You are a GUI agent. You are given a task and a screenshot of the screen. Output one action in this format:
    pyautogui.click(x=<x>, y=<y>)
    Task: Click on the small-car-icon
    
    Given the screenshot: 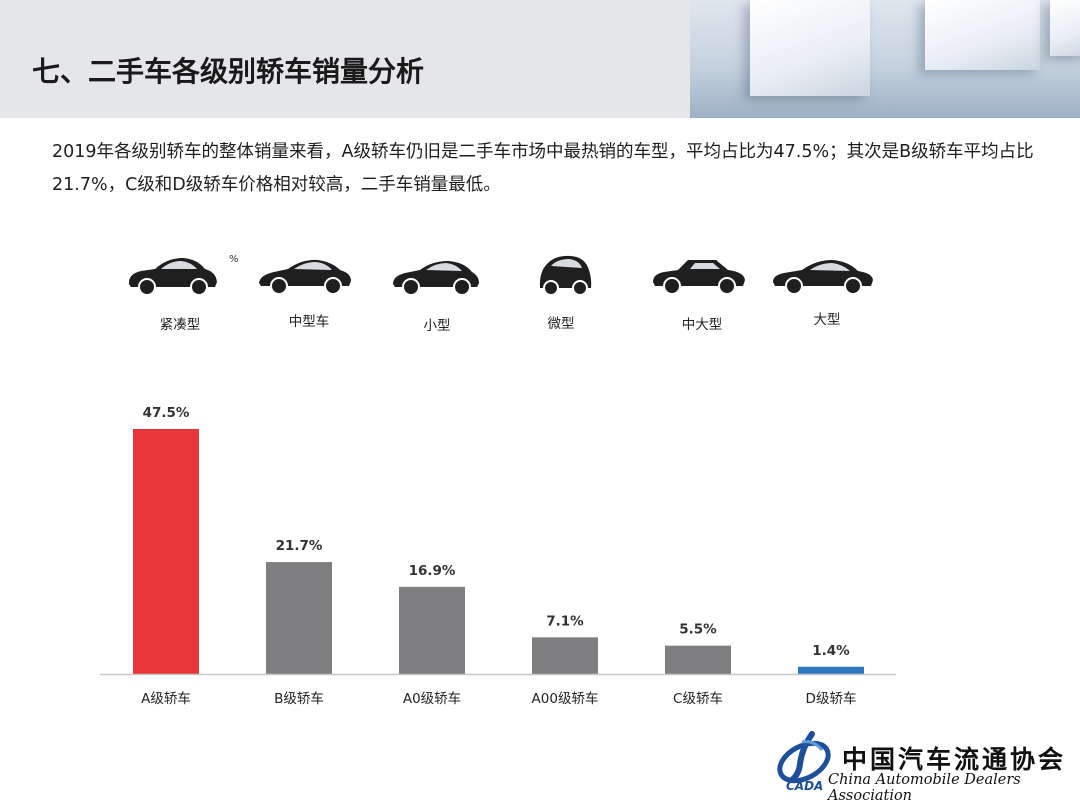 What is the action you would take?
    pyautogui.click(x=436, y=278)
    